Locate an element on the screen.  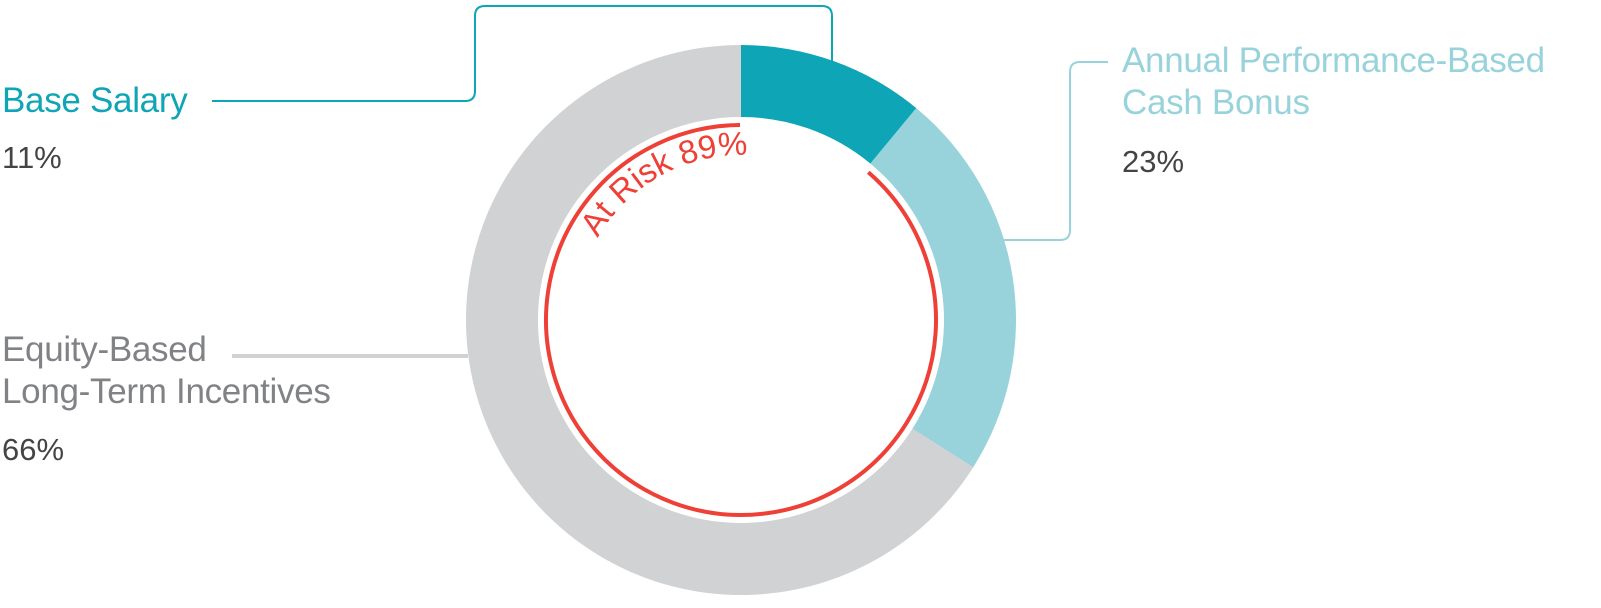
label-line: Cash Bonus is located at coordinates (1216, 102).